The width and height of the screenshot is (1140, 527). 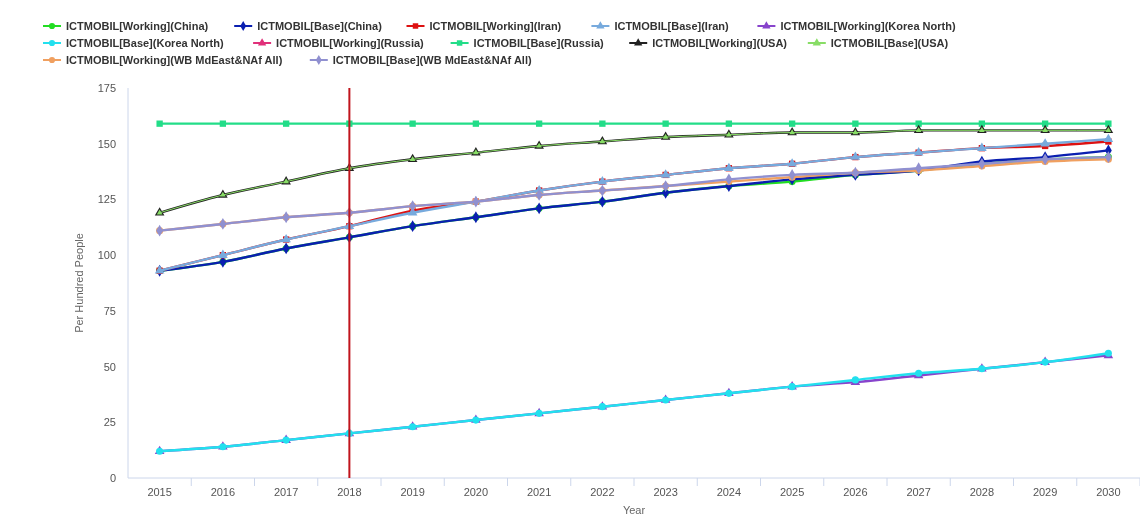 What do you see at coordinates (109, 366) in the screenshot?
I see `y-tick-label: 50` at bounding box center [109, 366].